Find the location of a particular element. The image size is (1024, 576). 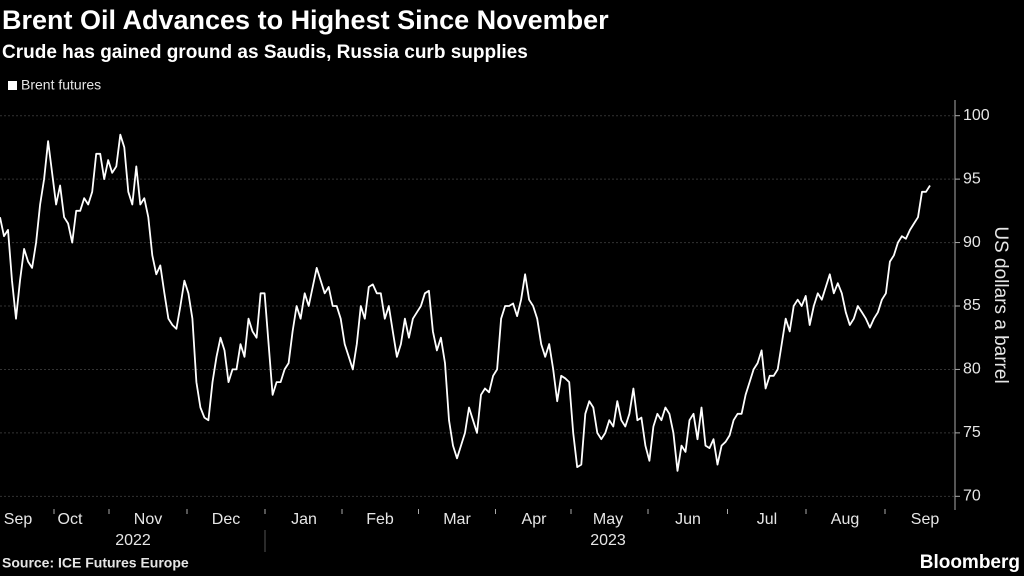

year-label: 2023 is located at coordinates (608, 540).